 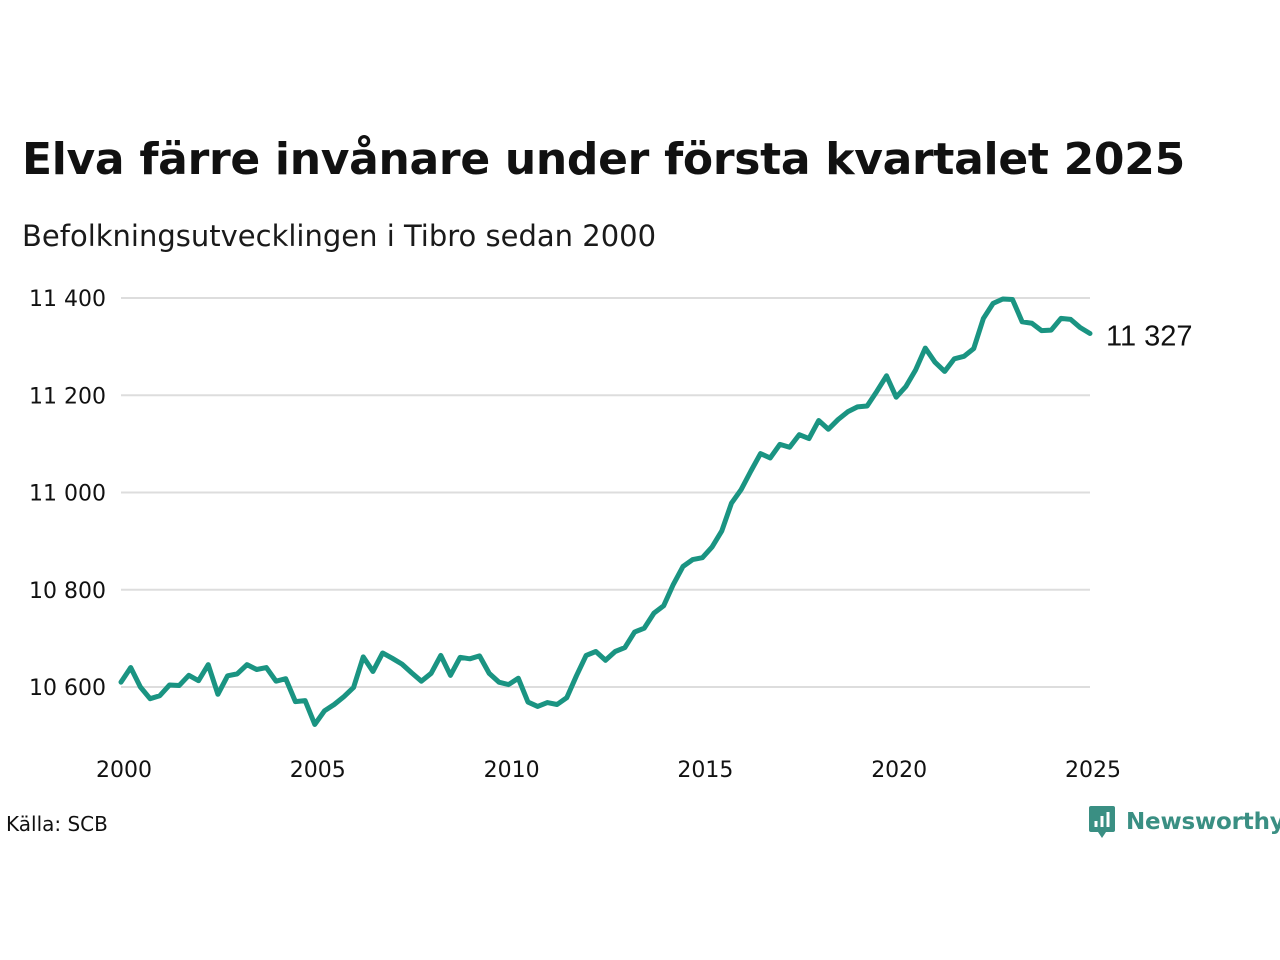 What do you see at coordinates (1102, 822) in the screenshot?
I see `newsworthy-logo-icon` at bounding box center [1102, 822].